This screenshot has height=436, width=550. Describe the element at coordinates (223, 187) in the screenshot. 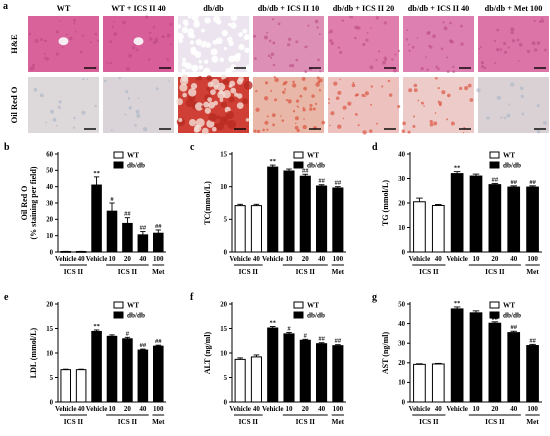

I see `y-tick-label: 10` at that location.